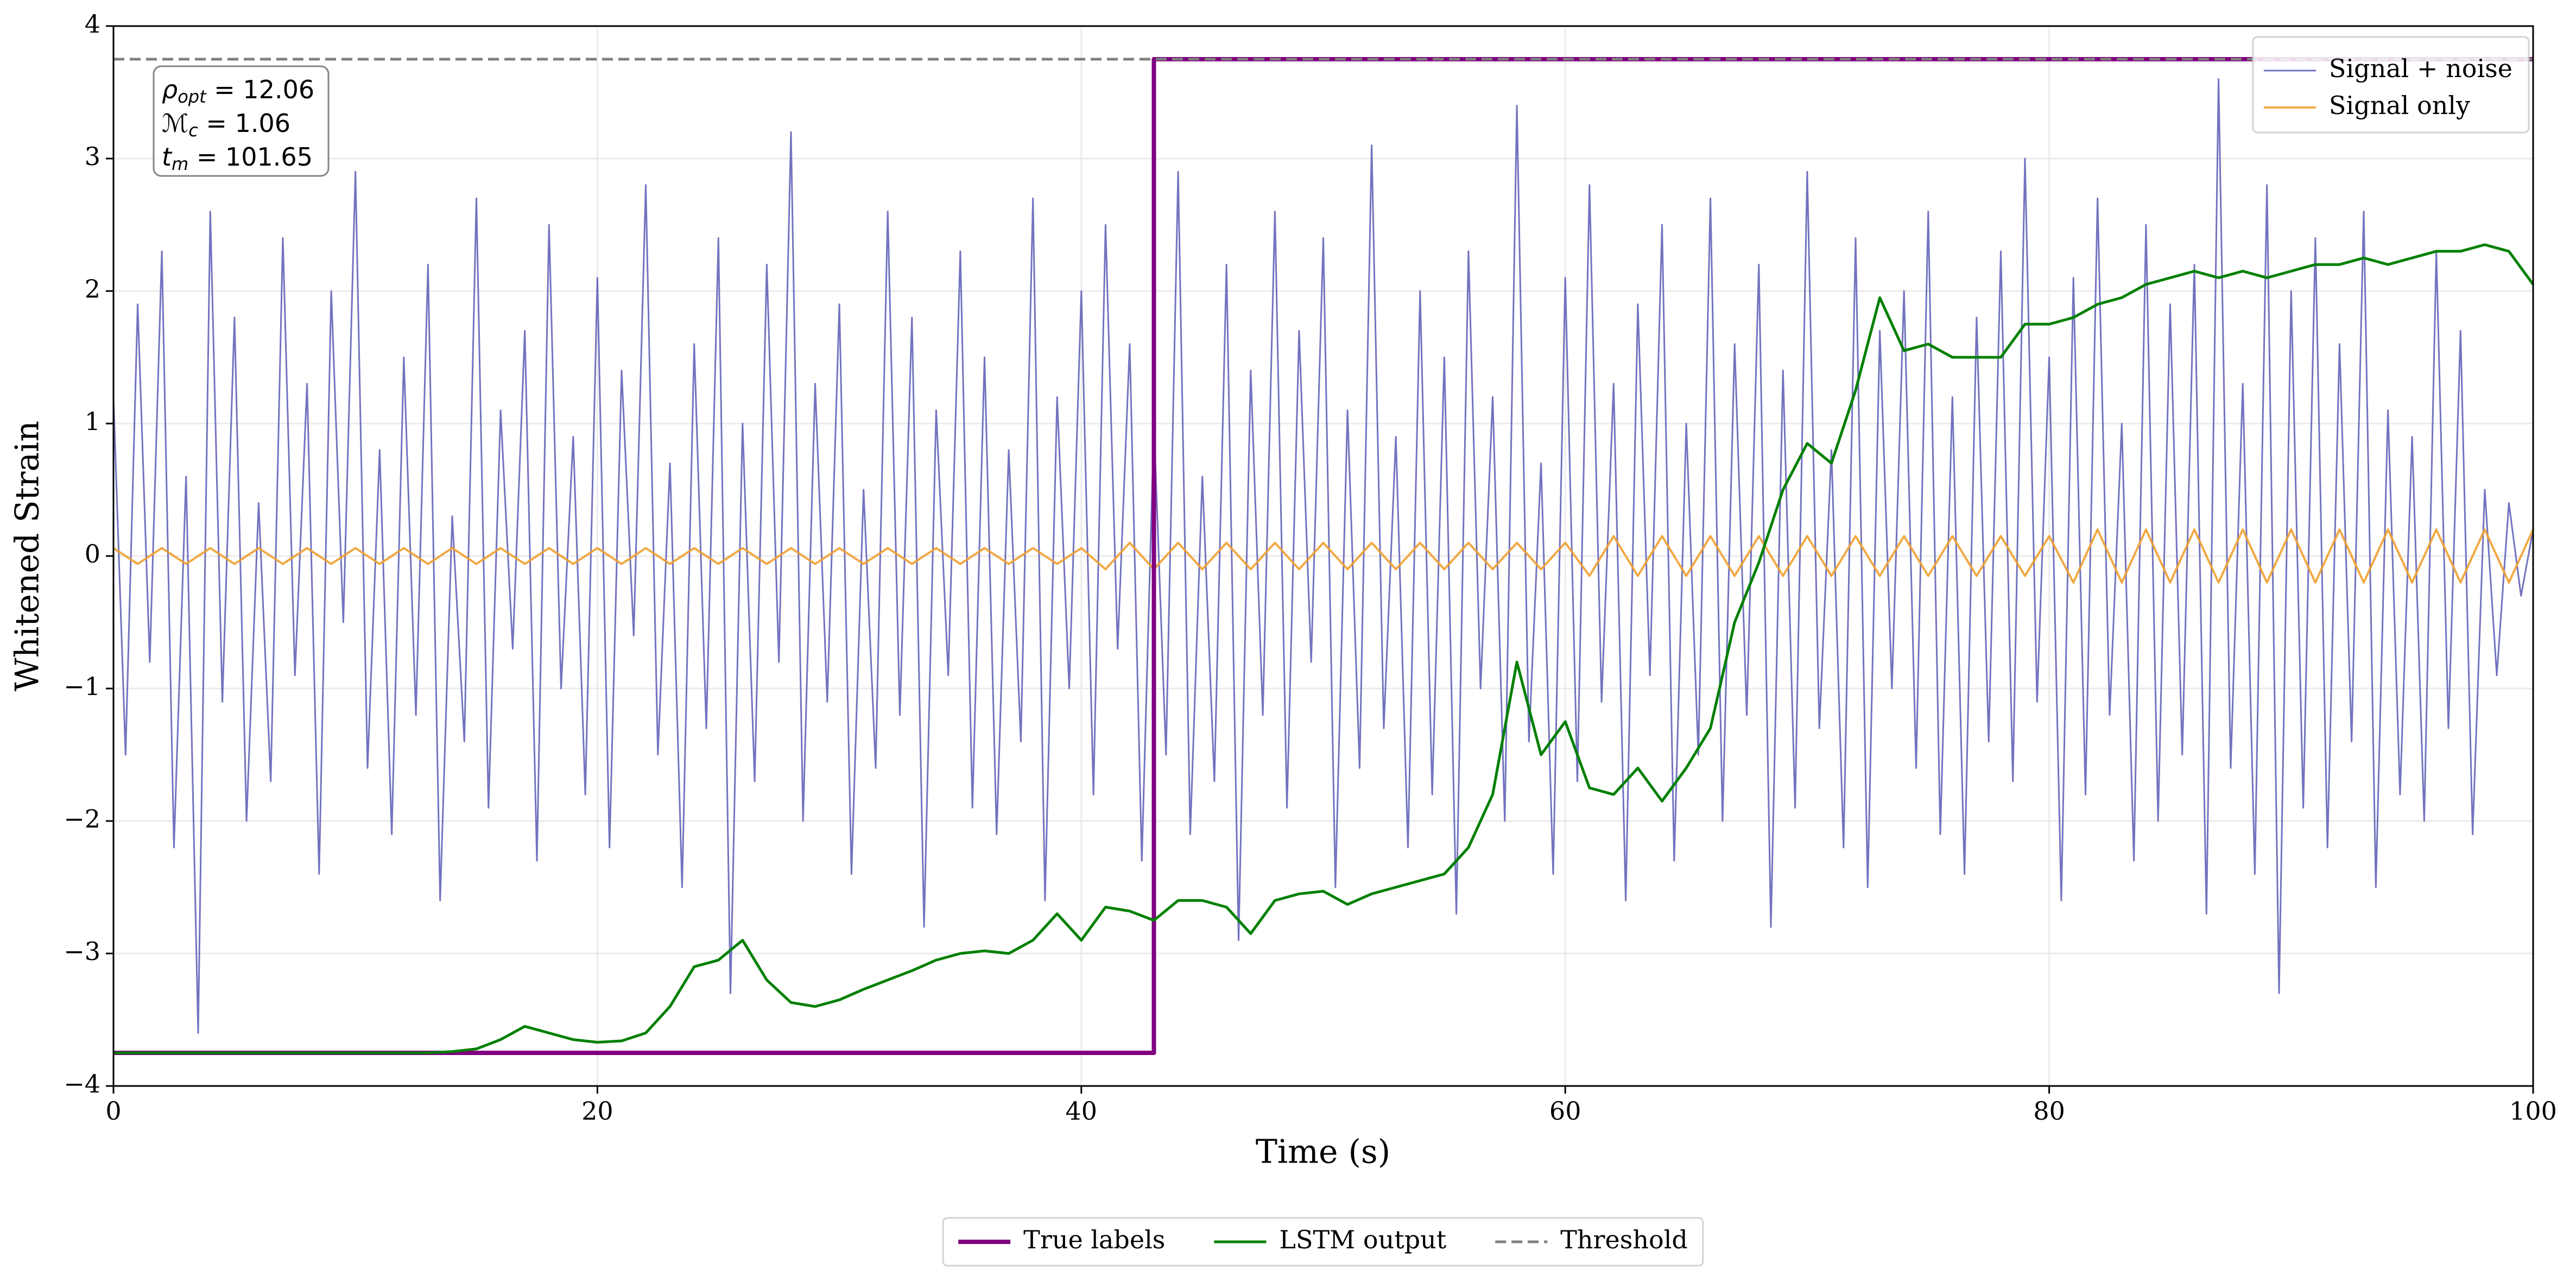 This screenshot has height=1282, width=2576. What do you see at coordinates (2420, 68) in the screenshot?
I see `legend-label: Signal + noise` at bounding box center [2420, 68].